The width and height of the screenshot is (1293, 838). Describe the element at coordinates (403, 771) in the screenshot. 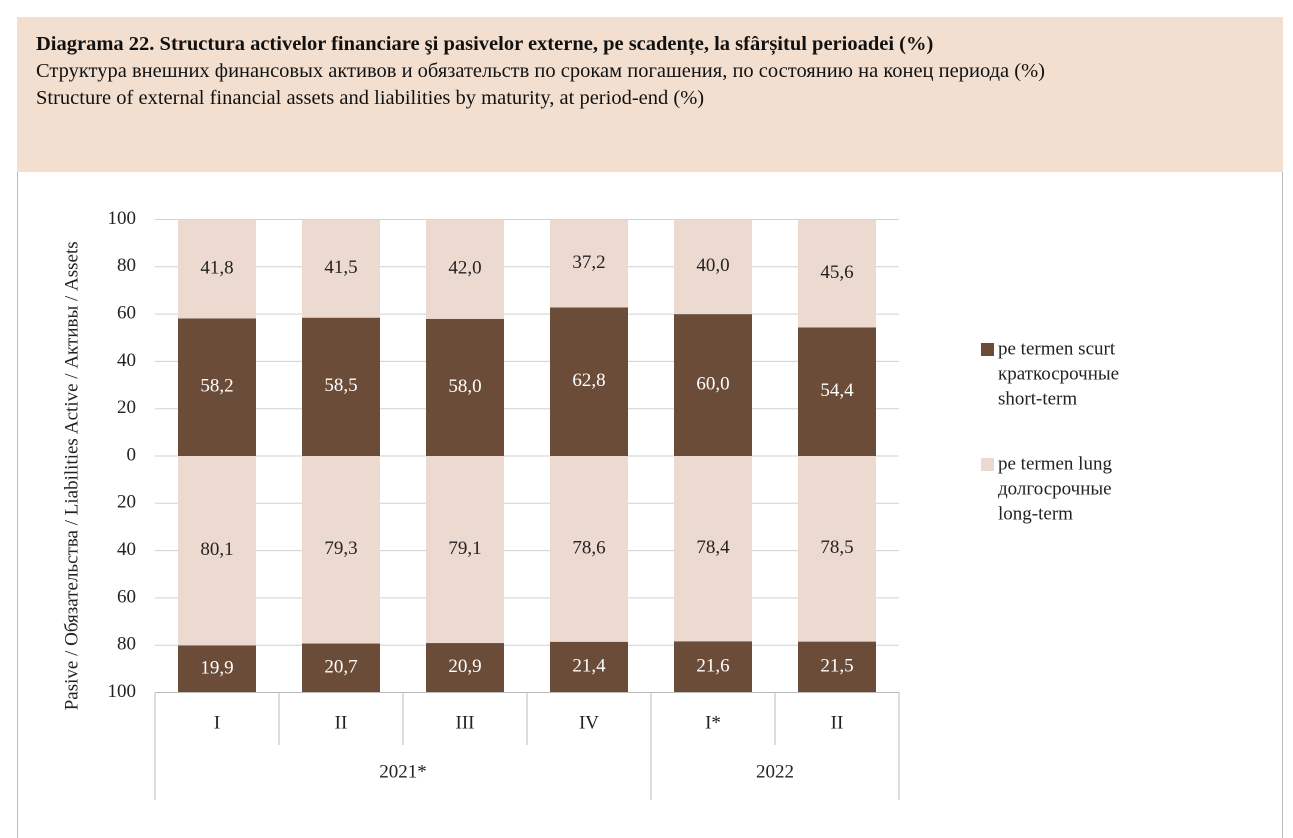

I see `group-label: 2021*` at that location.